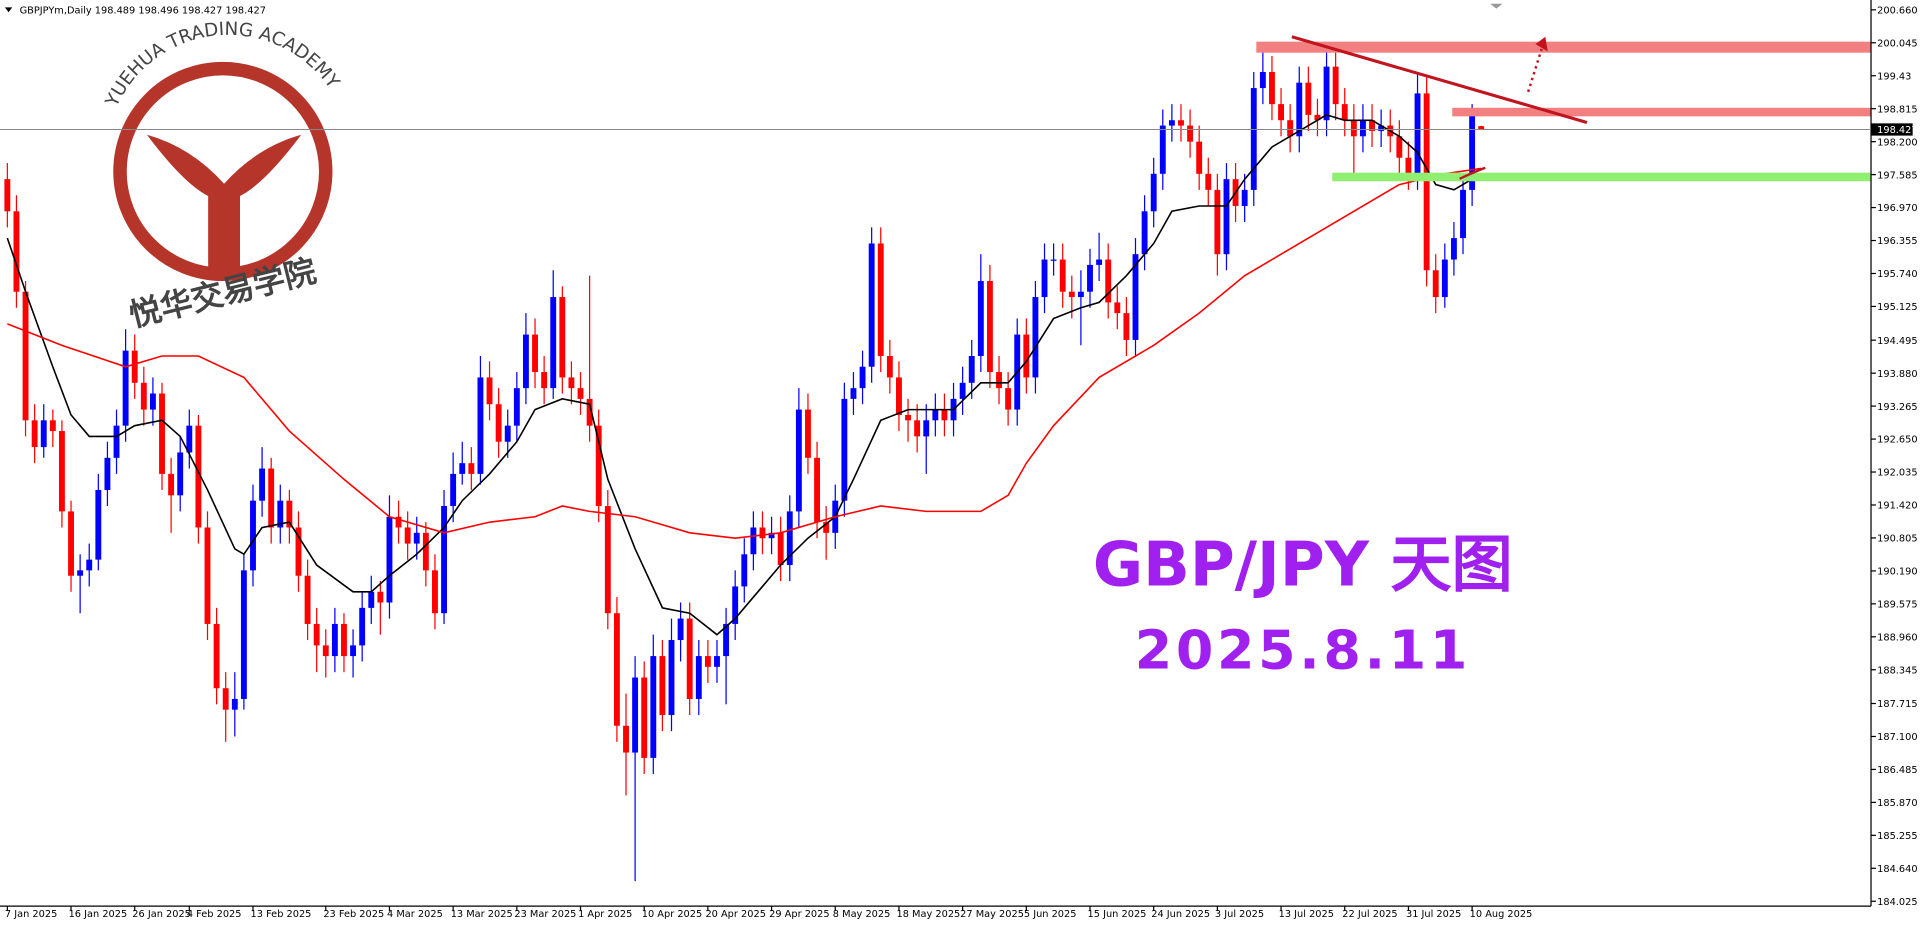 This screenshot has width=1920, height=927. What do you see at coordinates (1303, 564) in the screenshot?
I see `annotation-title: GBP/JPY 天图` at bounding box center [1303, 564].